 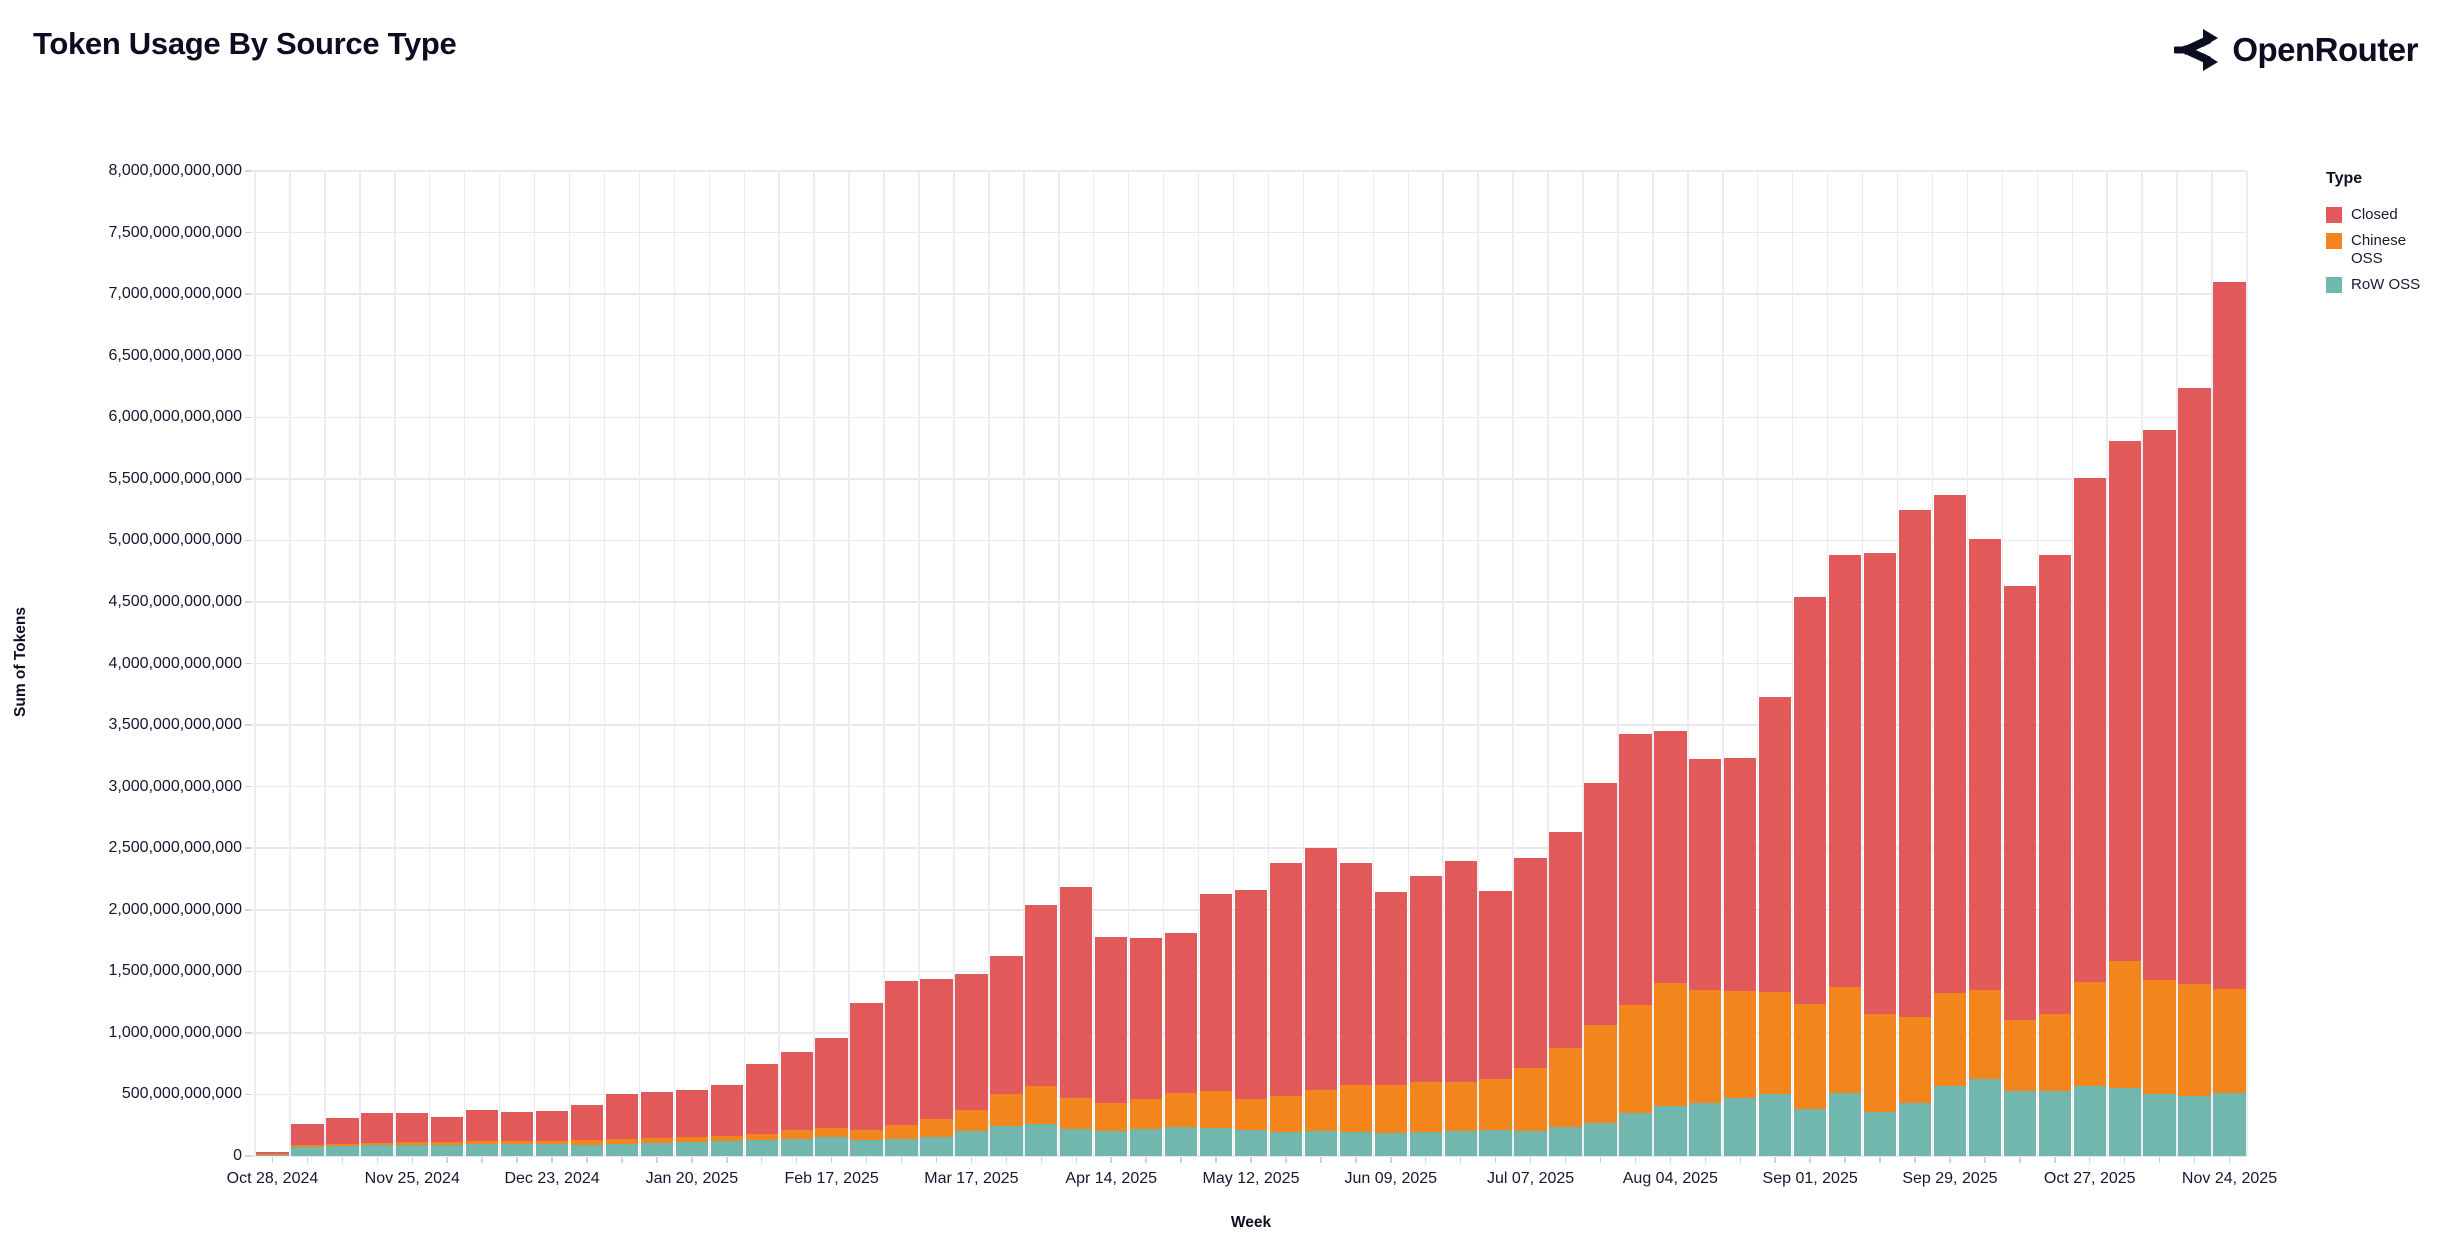 What do you see at coordinates (1247, 232) in the screenshot?
I see `horizontal-gridline` at bounding box center [1247, 232].